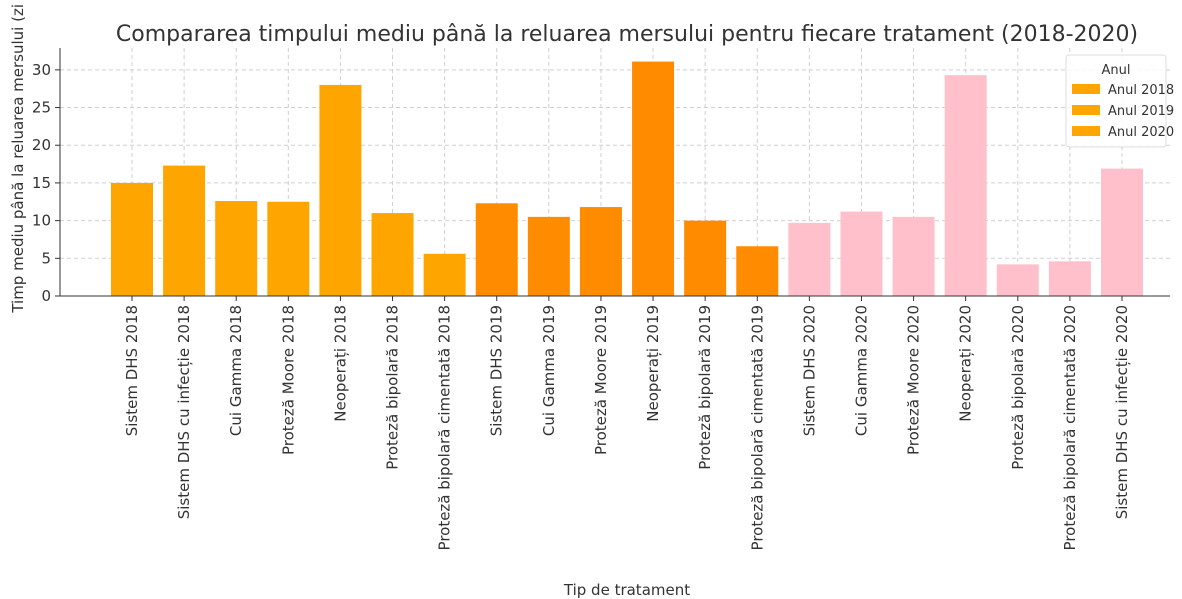 This screenshot has height=599, width=1182. What do you see at coordinates (757, 427) in the screenshot?
I see `x-tick-label: Proteză bipolară cimentată 2019` at bounding box center [757, 427].